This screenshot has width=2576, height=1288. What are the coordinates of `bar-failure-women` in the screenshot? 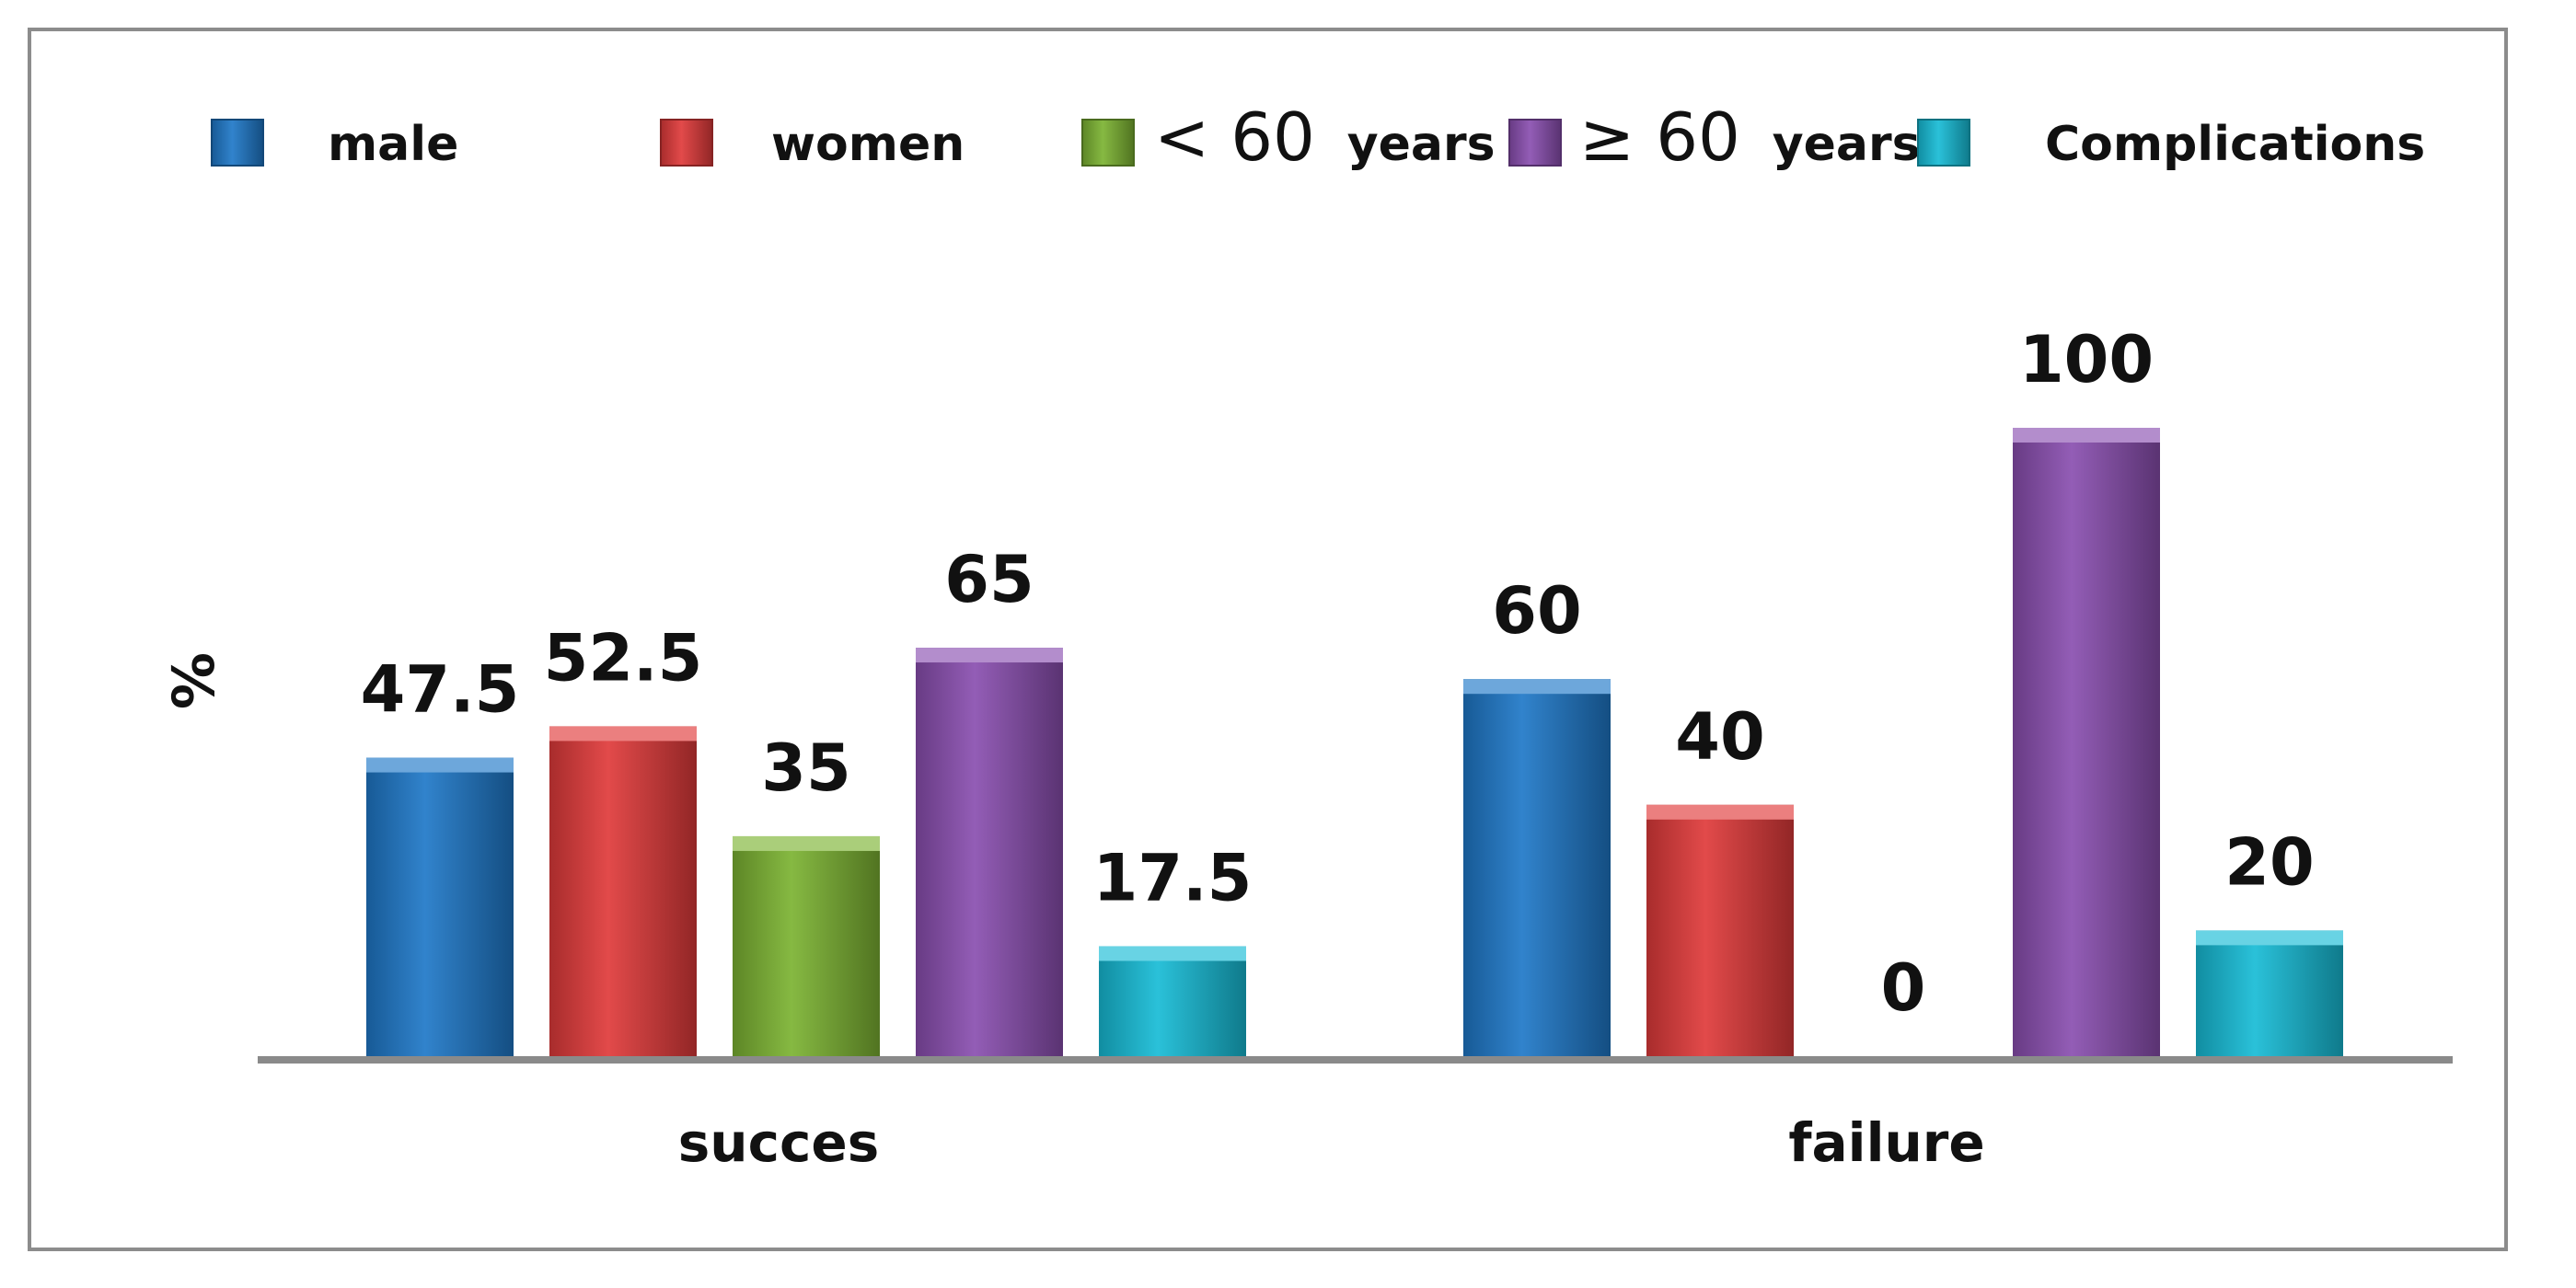 It's located at (1720, 930).